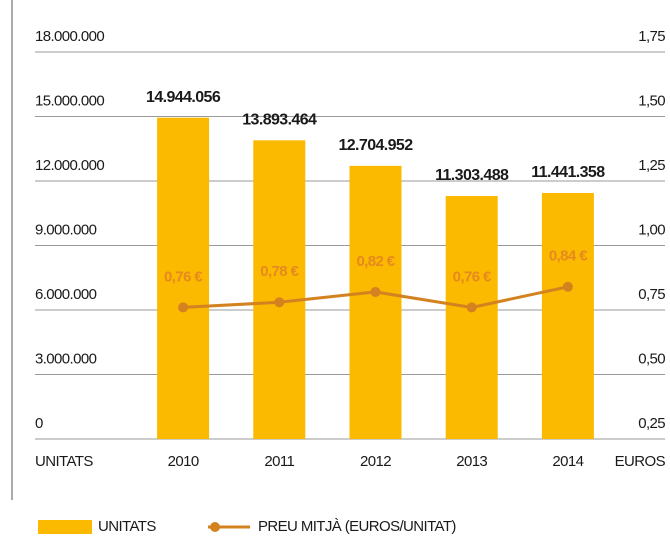  Describe the element at coordinates (375, 145) in the screenshot. I see `bar-value-label: 12.704.952` at that location.